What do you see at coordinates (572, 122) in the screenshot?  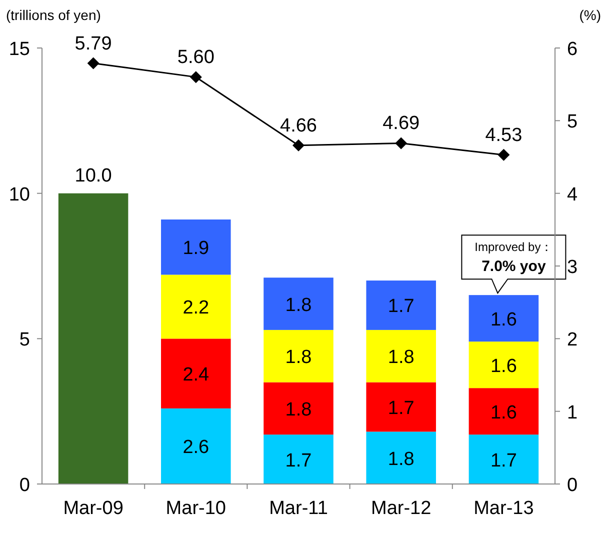 I see `y2-tick-label: 5` at bounding box center [572, 122].